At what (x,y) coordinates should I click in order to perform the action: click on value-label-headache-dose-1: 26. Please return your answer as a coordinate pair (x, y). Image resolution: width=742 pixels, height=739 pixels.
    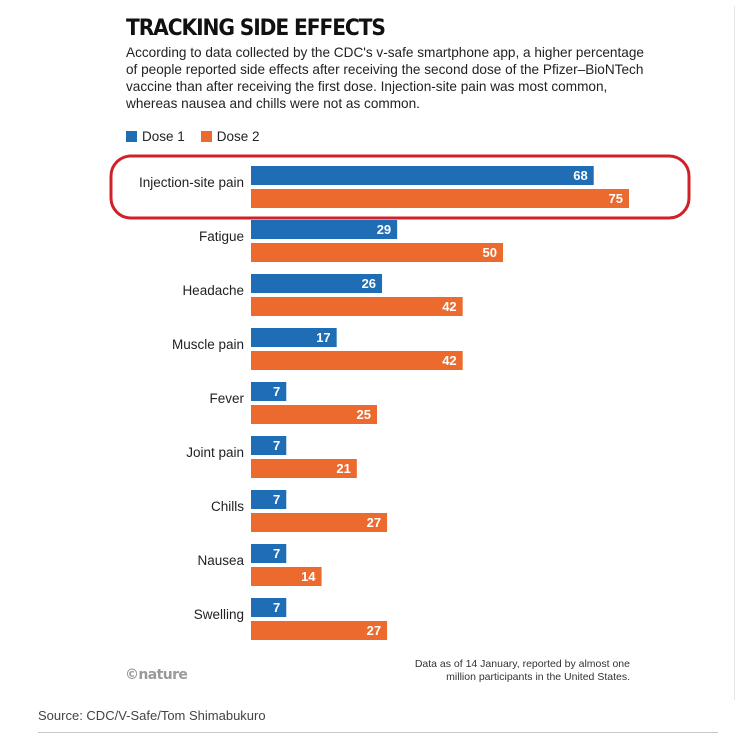
    Looking at the image, I should click on (369, 283).